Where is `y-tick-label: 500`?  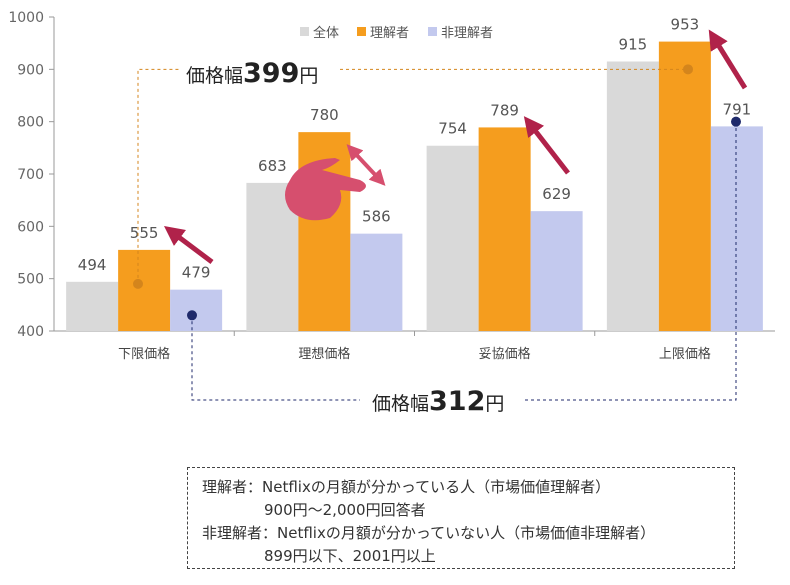
y-tick-label: 500 is located at coordinates (30, 280).